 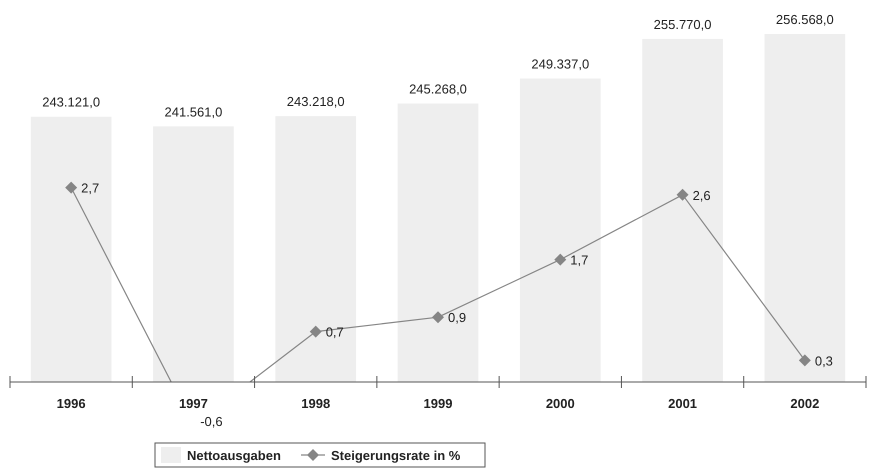 What do you see at coordinates (701, 195) in the screenshot?
I see `data-label: 2,6` at bounding box center [701, 195].